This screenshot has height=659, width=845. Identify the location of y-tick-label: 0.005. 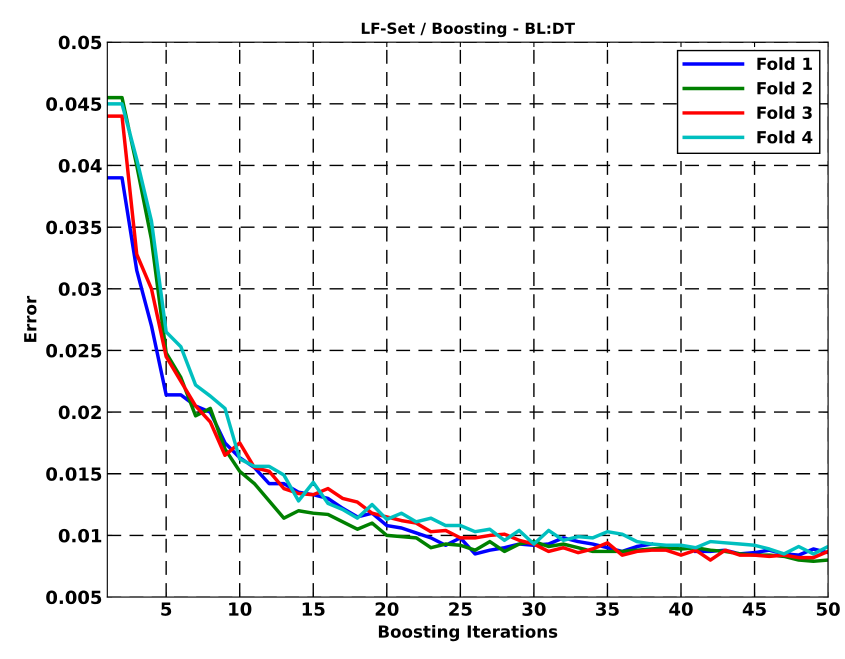
(74, 597).